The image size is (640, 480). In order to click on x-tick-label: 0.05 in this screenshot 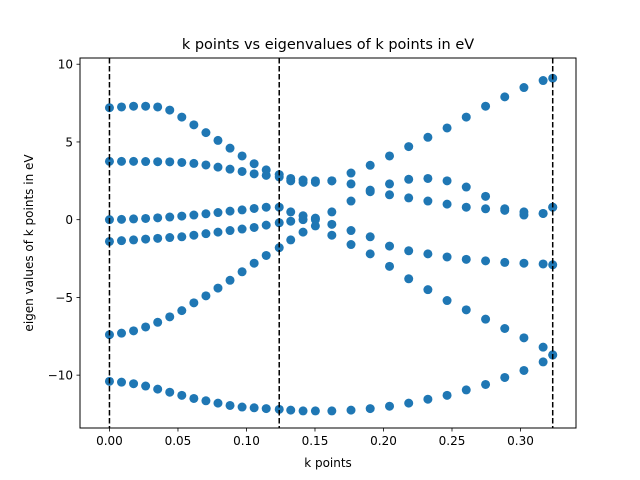, I will do `click(178, 441)`.